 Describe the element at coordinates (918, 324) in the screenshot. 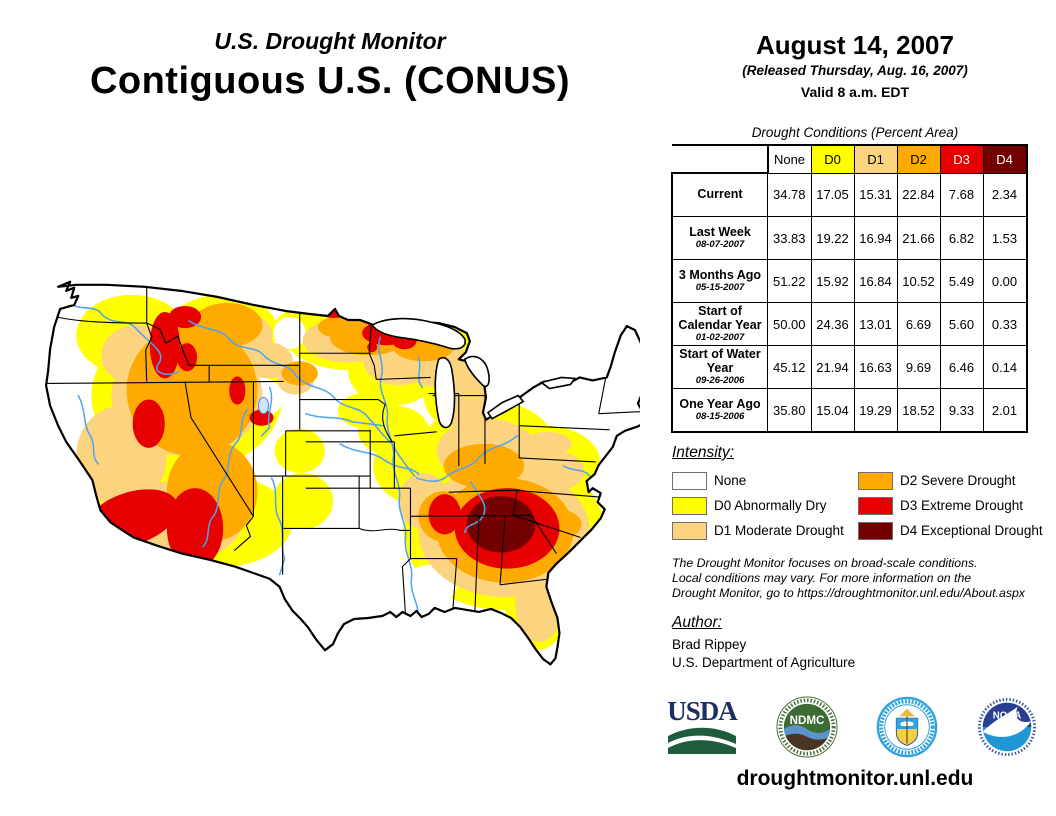

I see `cell-value: 6.69` at that location.